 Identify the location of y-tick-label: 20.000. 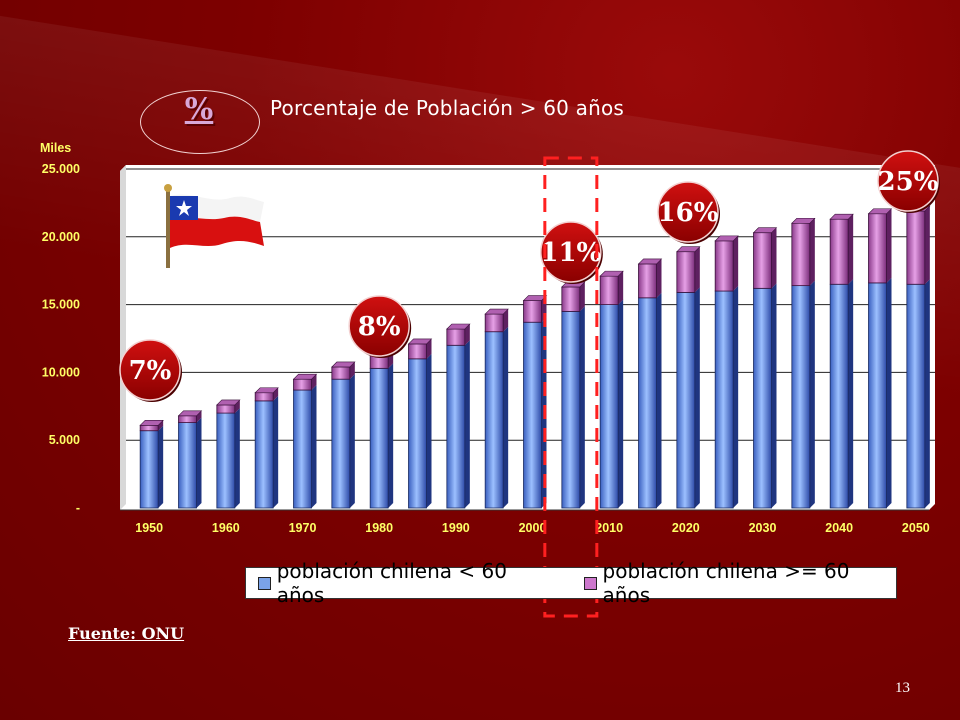
(61, 237).